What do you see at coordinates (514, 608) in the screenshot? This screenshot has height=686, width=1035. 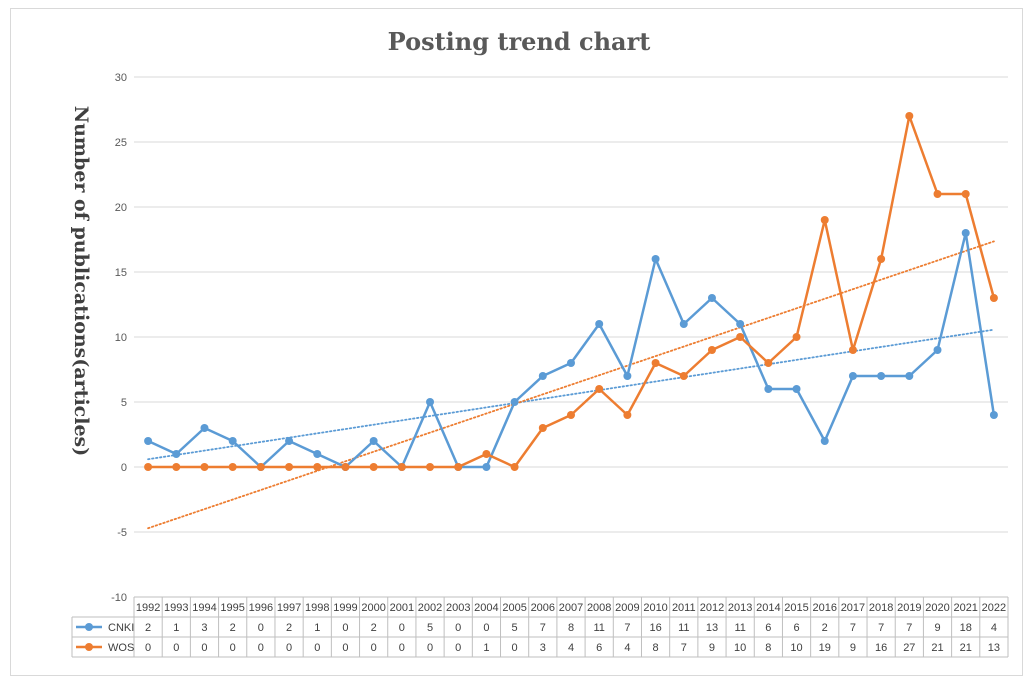 I see `x-tick-label: 2005` at bounding box center [514, 608].